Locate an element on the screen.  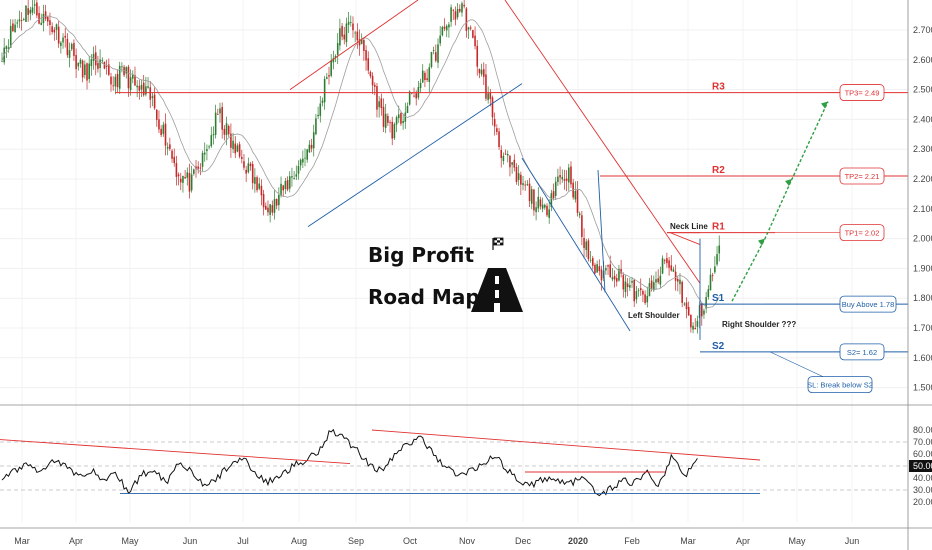
level-label-r3: R3 is located at coordinates (718, 87).